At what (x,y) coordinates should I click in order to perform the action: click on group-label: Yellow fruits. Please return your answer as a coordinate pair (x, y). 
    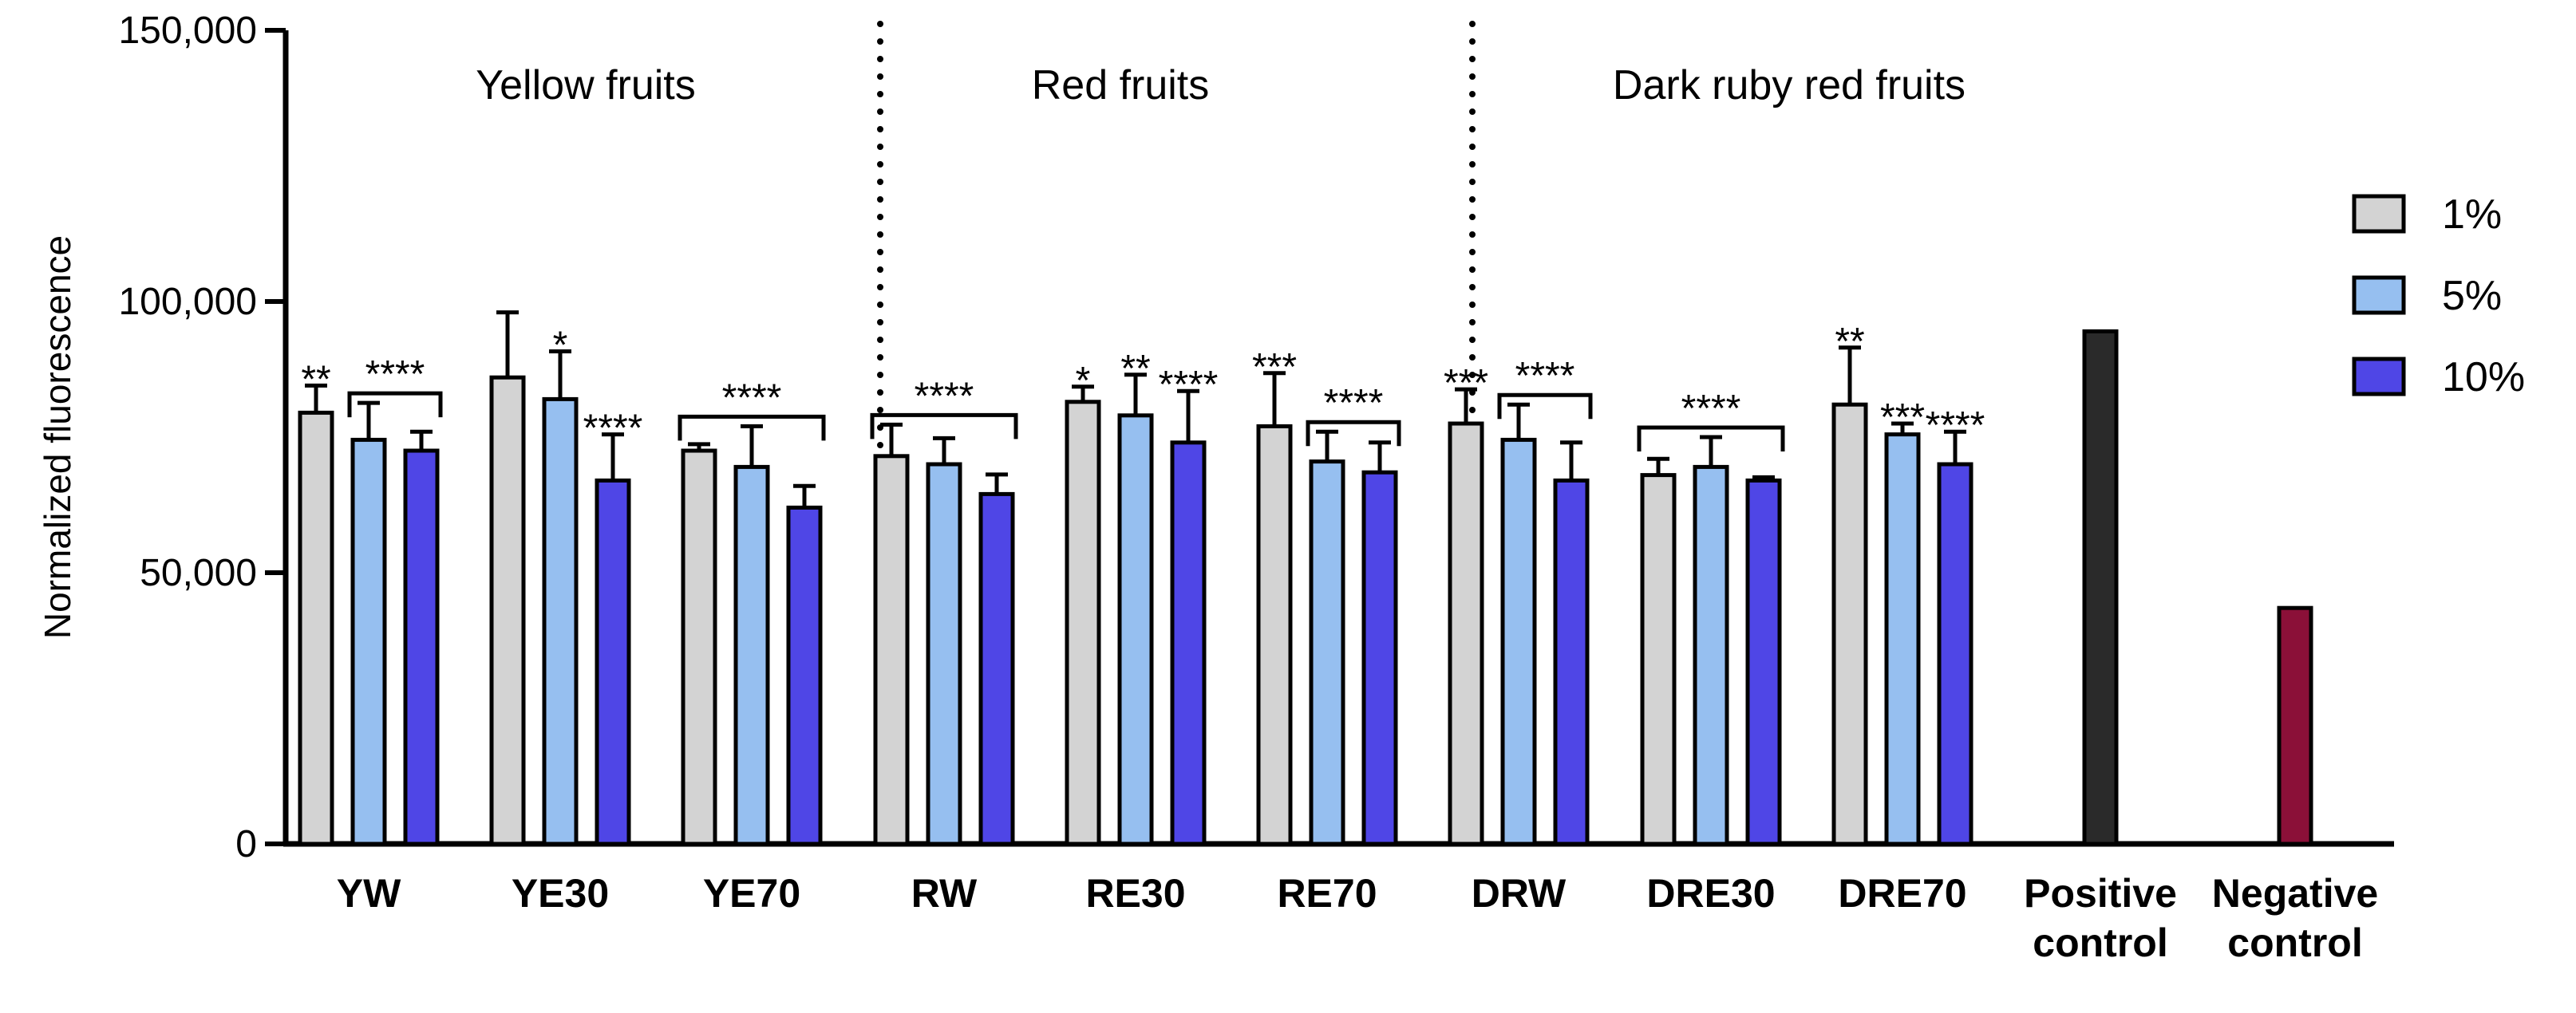
    Looking at the image, I should click on (586, 85).